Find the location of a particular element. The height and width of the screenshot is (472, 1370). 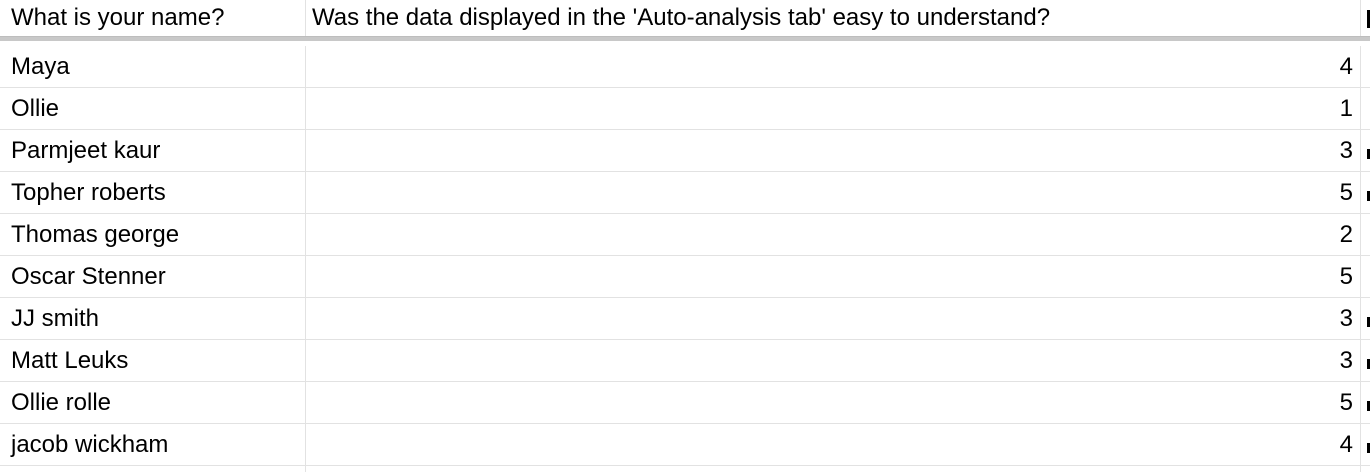

table-row: Topher roberts 5 is located at coordinates (685, 193).